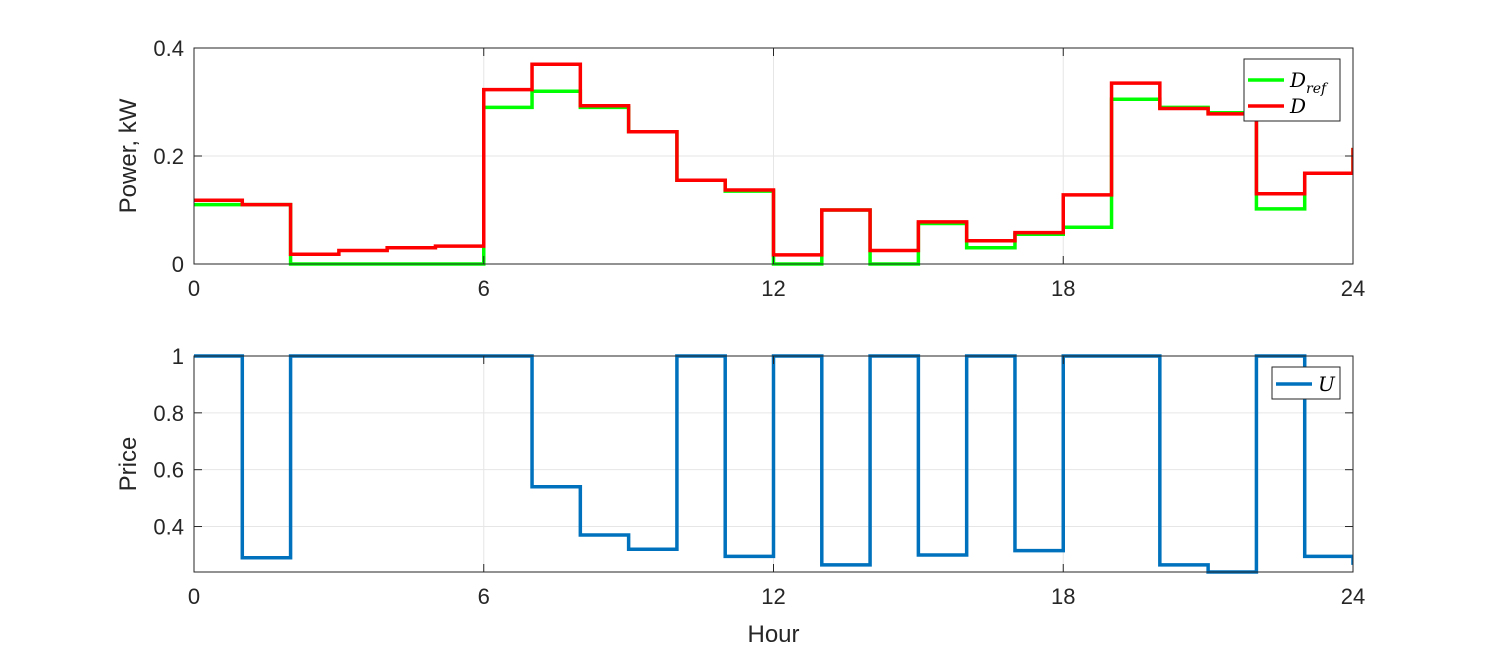 The height and width of the screenshot is (651, 1494). Describe the element at coordinates (168, 413) in the screenshot. I see `y-tick-label: 0.8` at that location.